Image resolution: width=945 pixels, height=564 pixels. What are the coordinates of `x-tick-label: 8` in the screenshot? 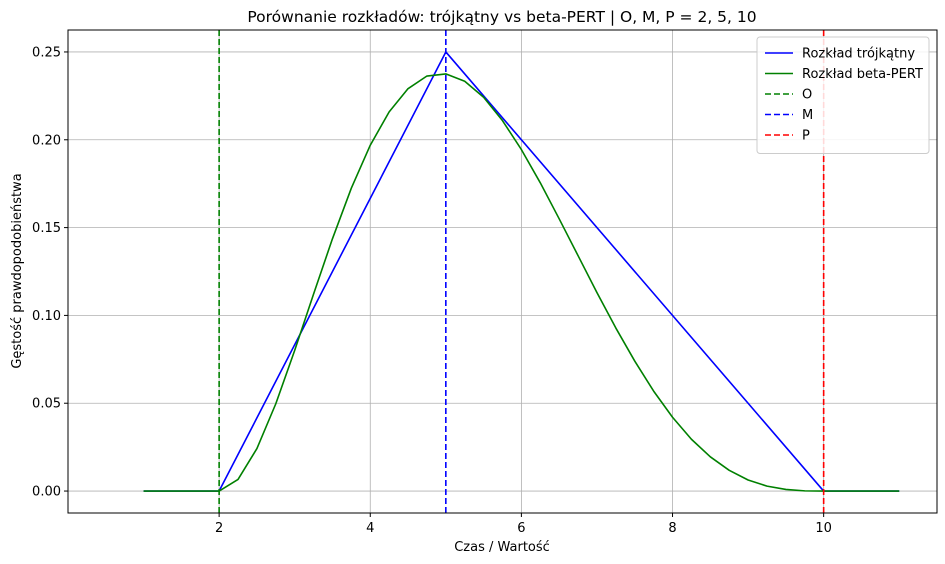 It's located at (672, 528).